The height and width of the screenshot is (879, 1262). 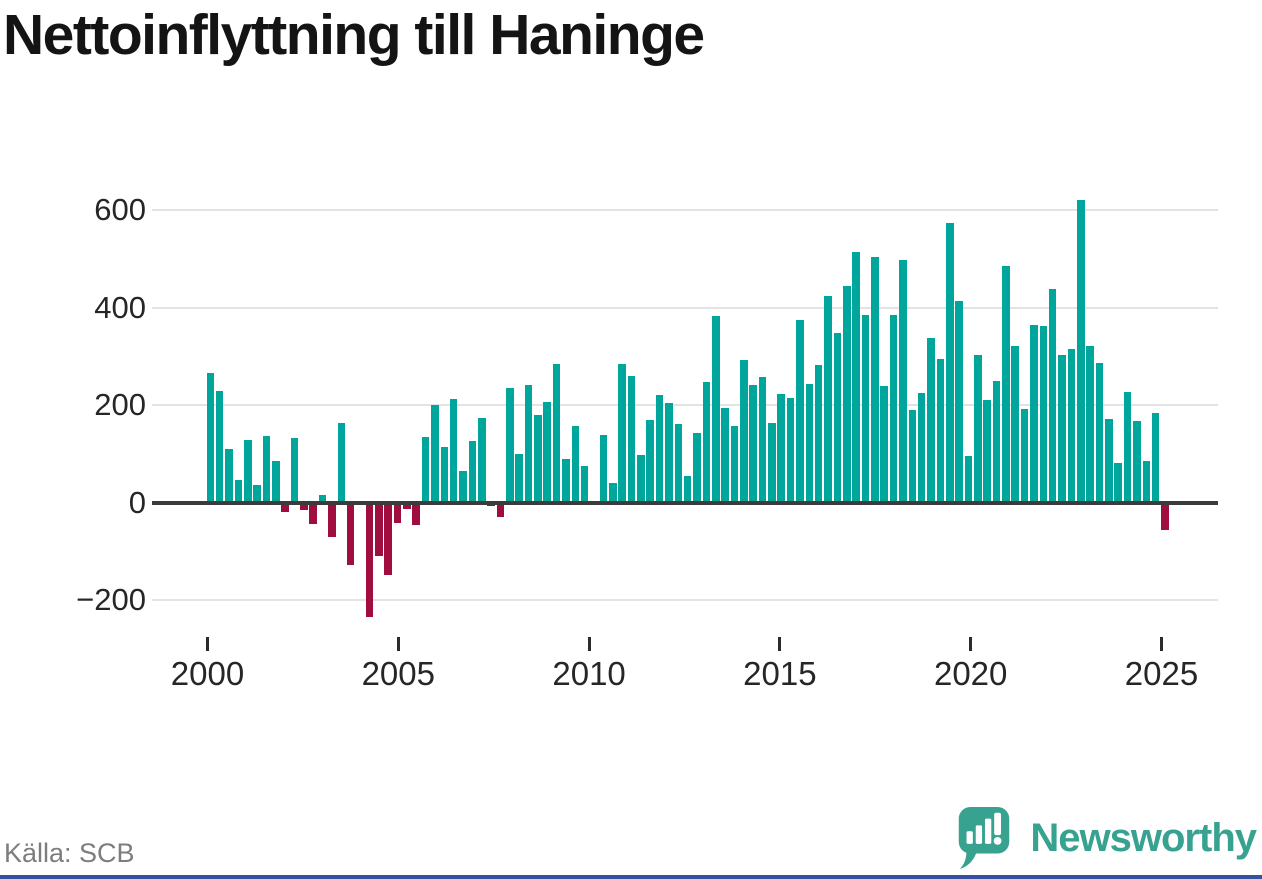 I want to click on brand-footer: Newsworthy, so click(x=1102, y=838).